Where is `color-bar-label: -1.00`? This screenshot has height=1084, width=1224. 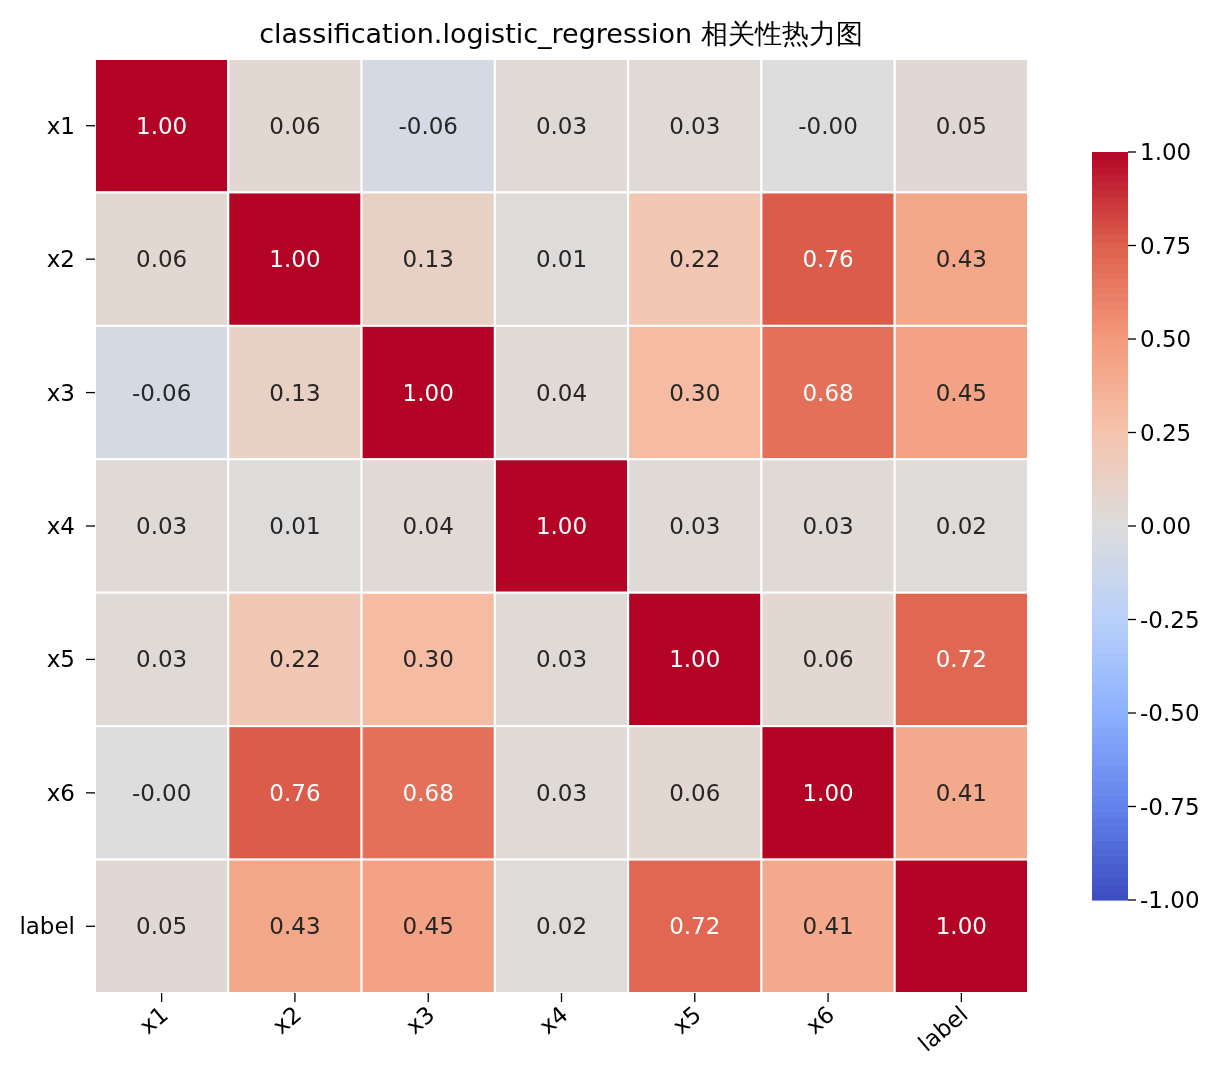
color-bar-label: -1.00 is located at coordinates (1170, 900).